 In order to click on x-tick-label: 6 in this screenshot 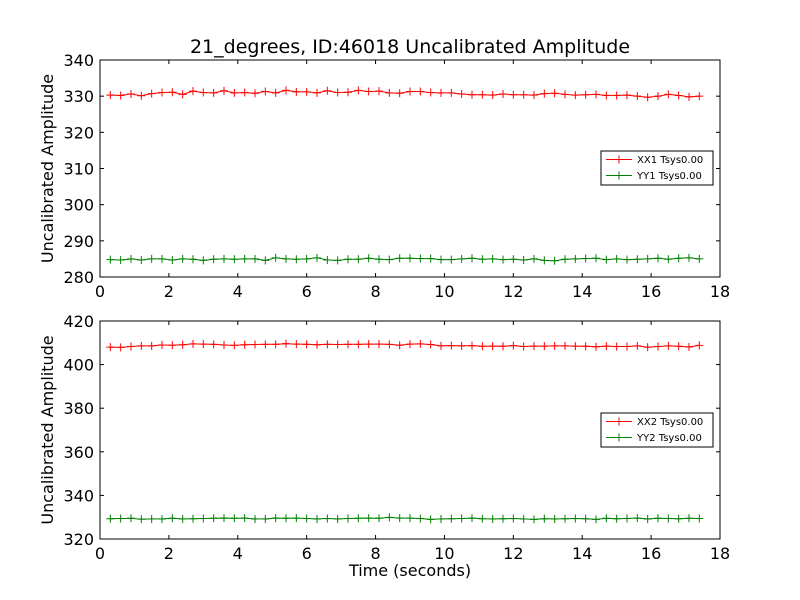, I will do `click(307, 291)`.